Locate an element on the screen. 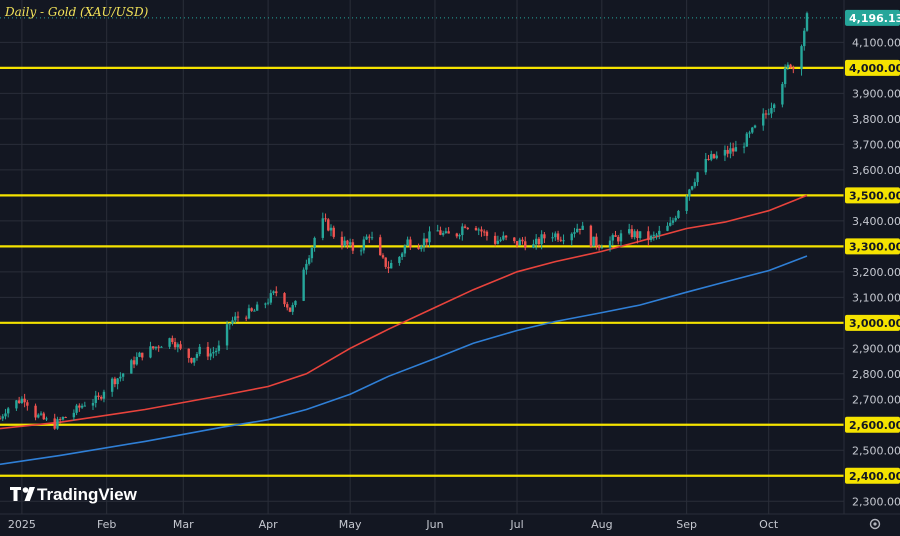 The image size is (900, 536). level-badge-label: 3,300.000 is located at coordinates (874, 246).